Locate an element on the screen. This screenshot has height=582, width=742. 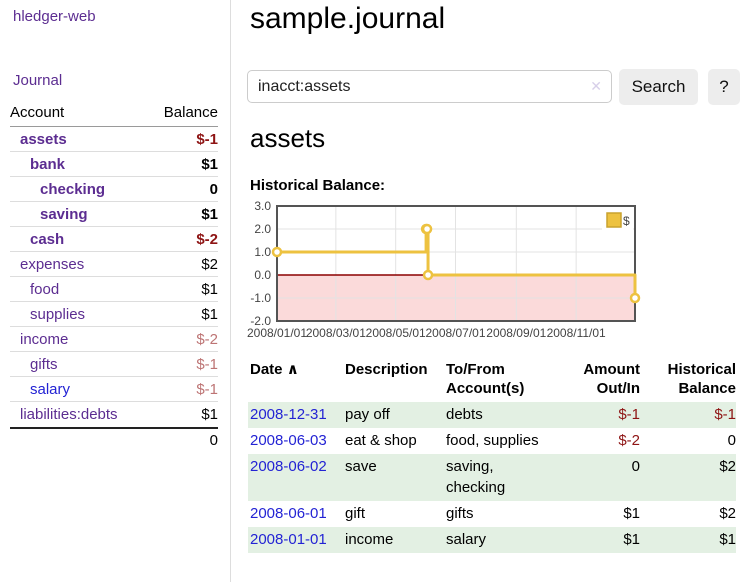
sidebar-account-link: bank is located at coordinates (48, 164).